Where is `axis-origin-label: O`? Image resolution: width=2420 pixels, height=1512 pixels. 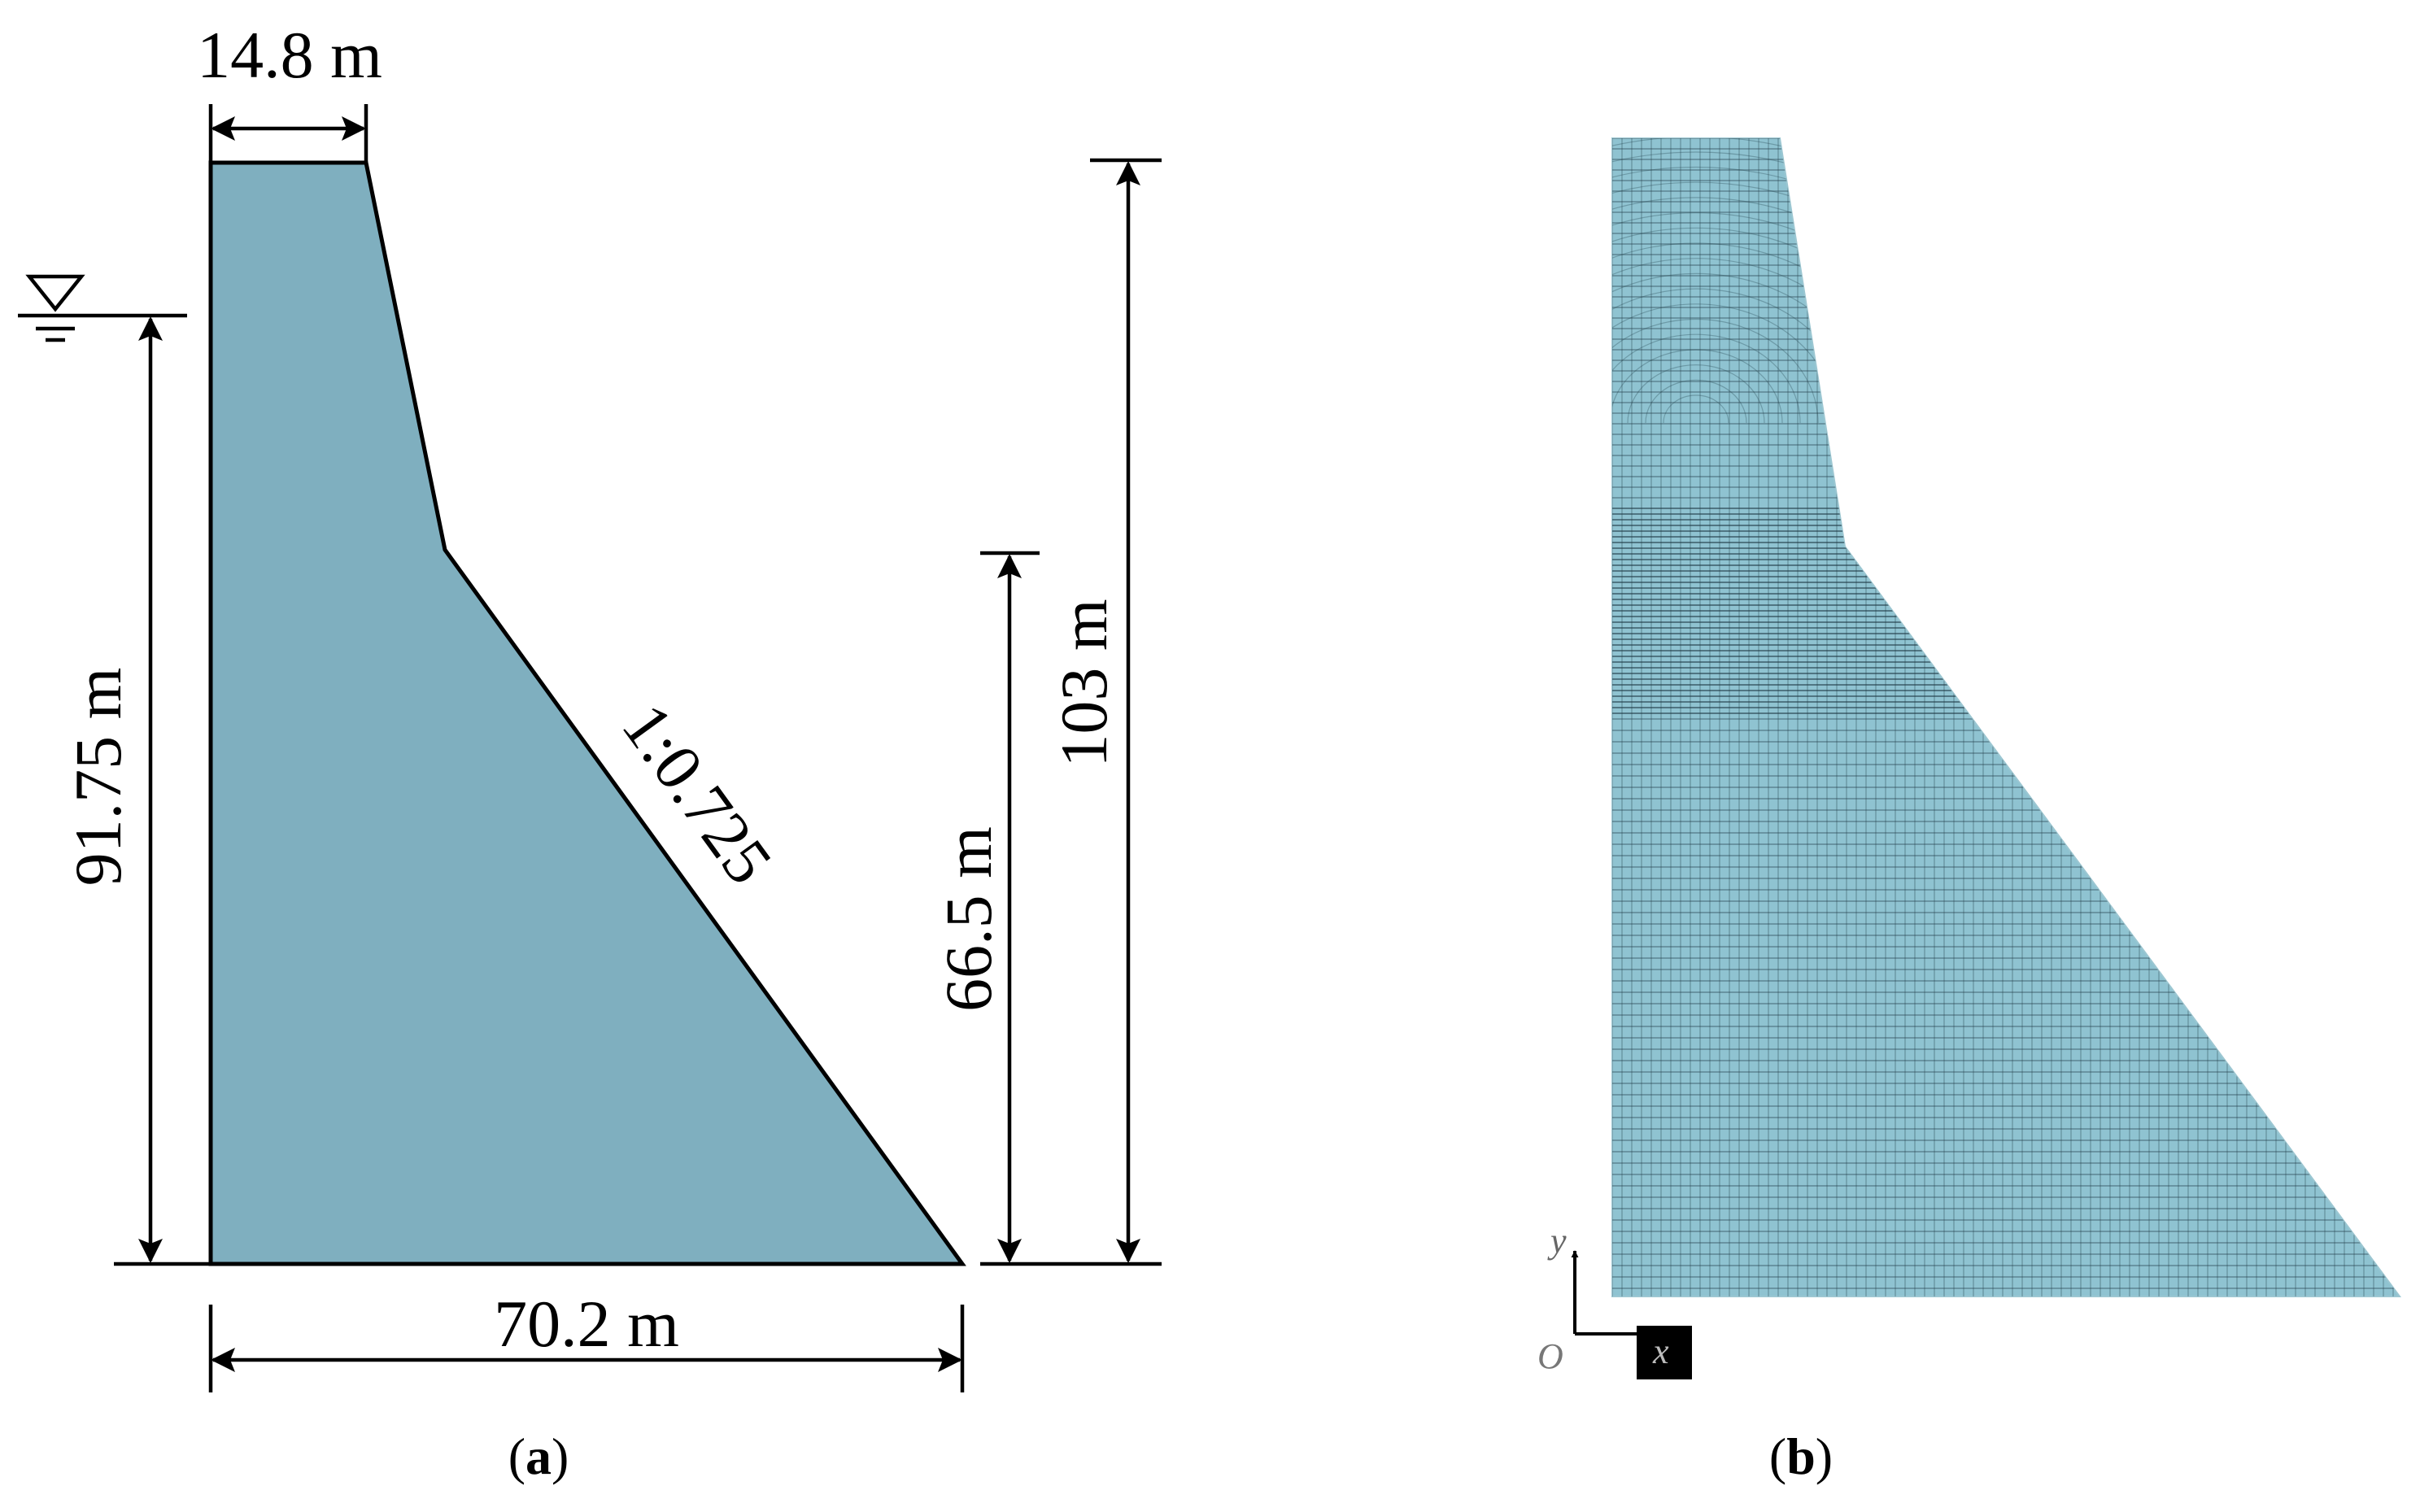 axis-origin-label: O is located at coordinates (1550, 1356).